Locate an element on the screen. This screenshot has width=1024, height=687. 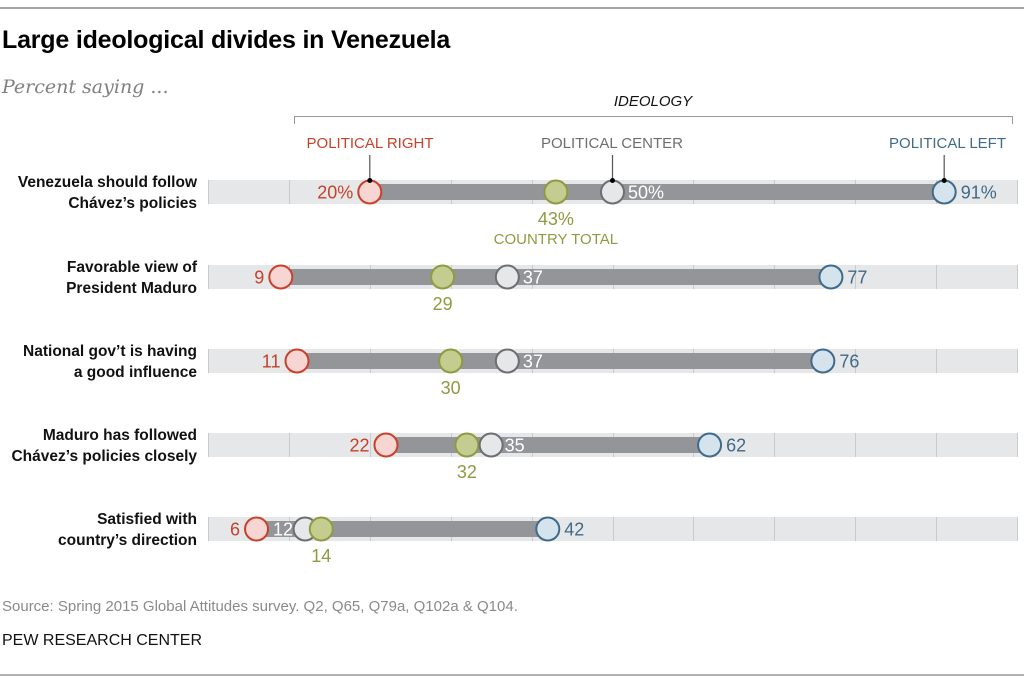
value-label-left: 76 is located at coordinates (849, 362).